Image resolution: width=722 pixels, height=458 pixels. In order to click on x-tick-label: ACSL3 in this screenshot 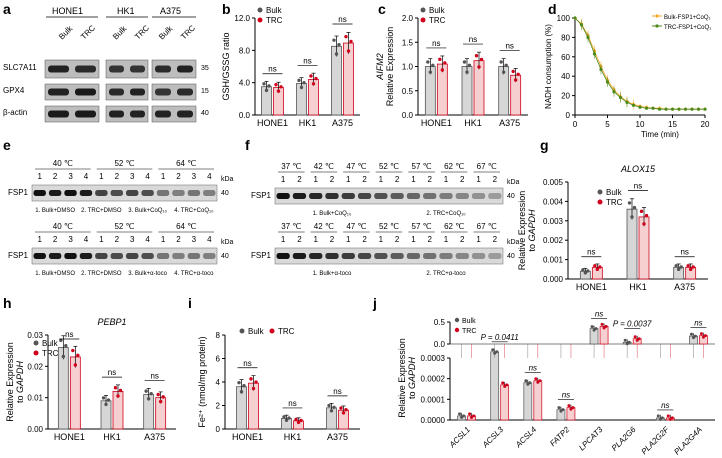, I will do `click(492, 437)`.